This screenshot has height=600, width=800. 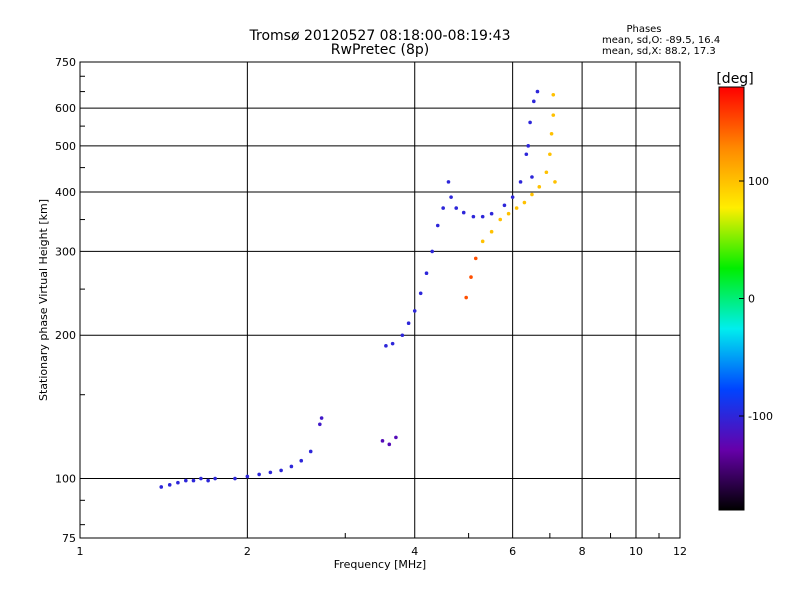 What do you see at coordinates (756, 299) in the screenshot?
I see `colorbar-ticks: -100 0 100` at bounding box center [756, 299].